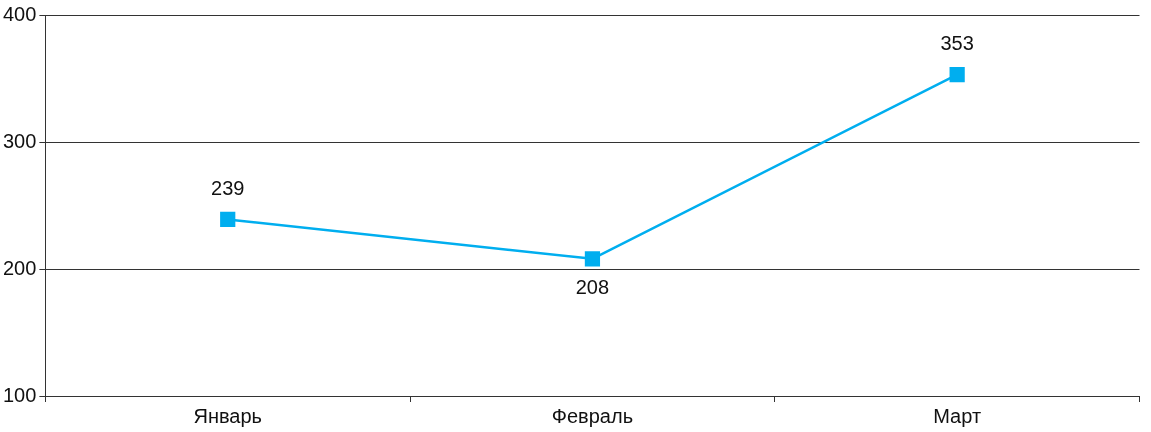 The width and height of the screenshot is (1151, 432). What do you see at coordinates (19, 267) in the screenshot?
I see `y-tick-label: 200` at bounding box center [19, 267].